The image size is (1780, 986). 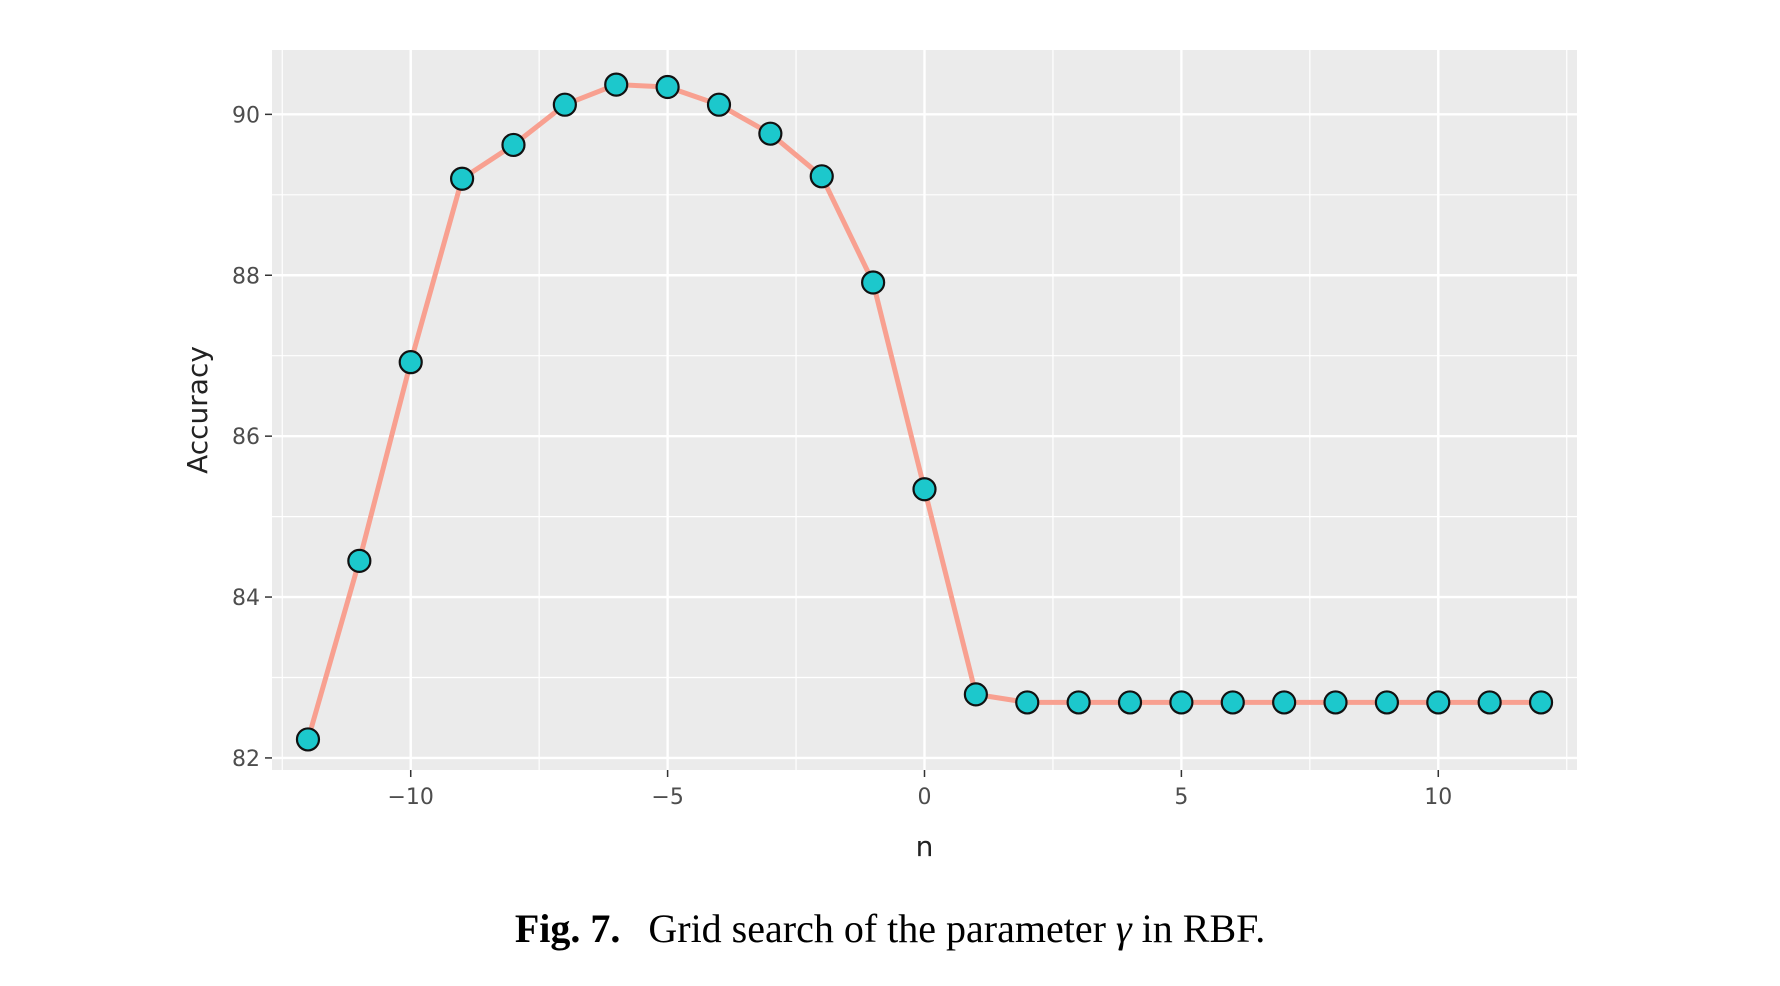 What do you see at coordinates (246, 276) in the screenshot?
I see `y-tick-label: 88` at bounding box center [246, 276].